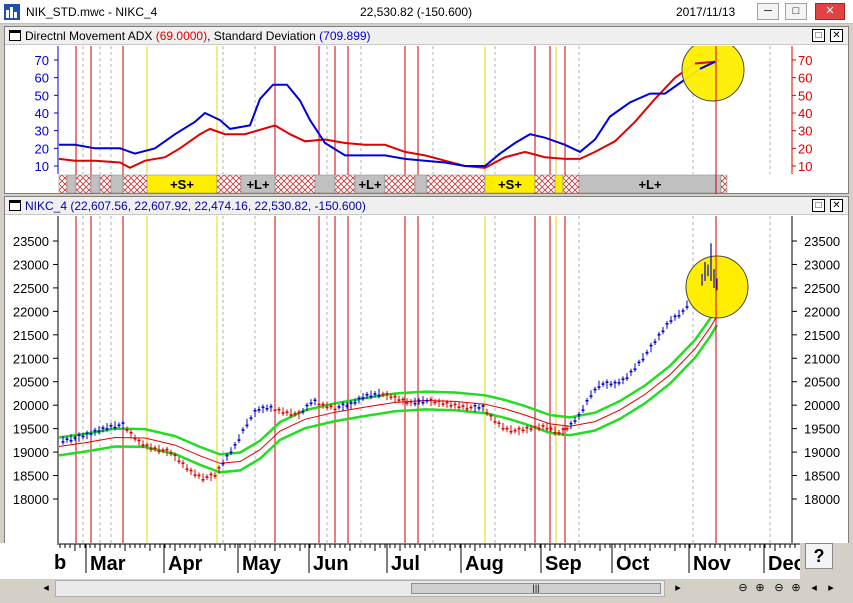  Describe the element at coordinates (831, 588) in the screenshot. I see `page-right-button: ▸` at that location.